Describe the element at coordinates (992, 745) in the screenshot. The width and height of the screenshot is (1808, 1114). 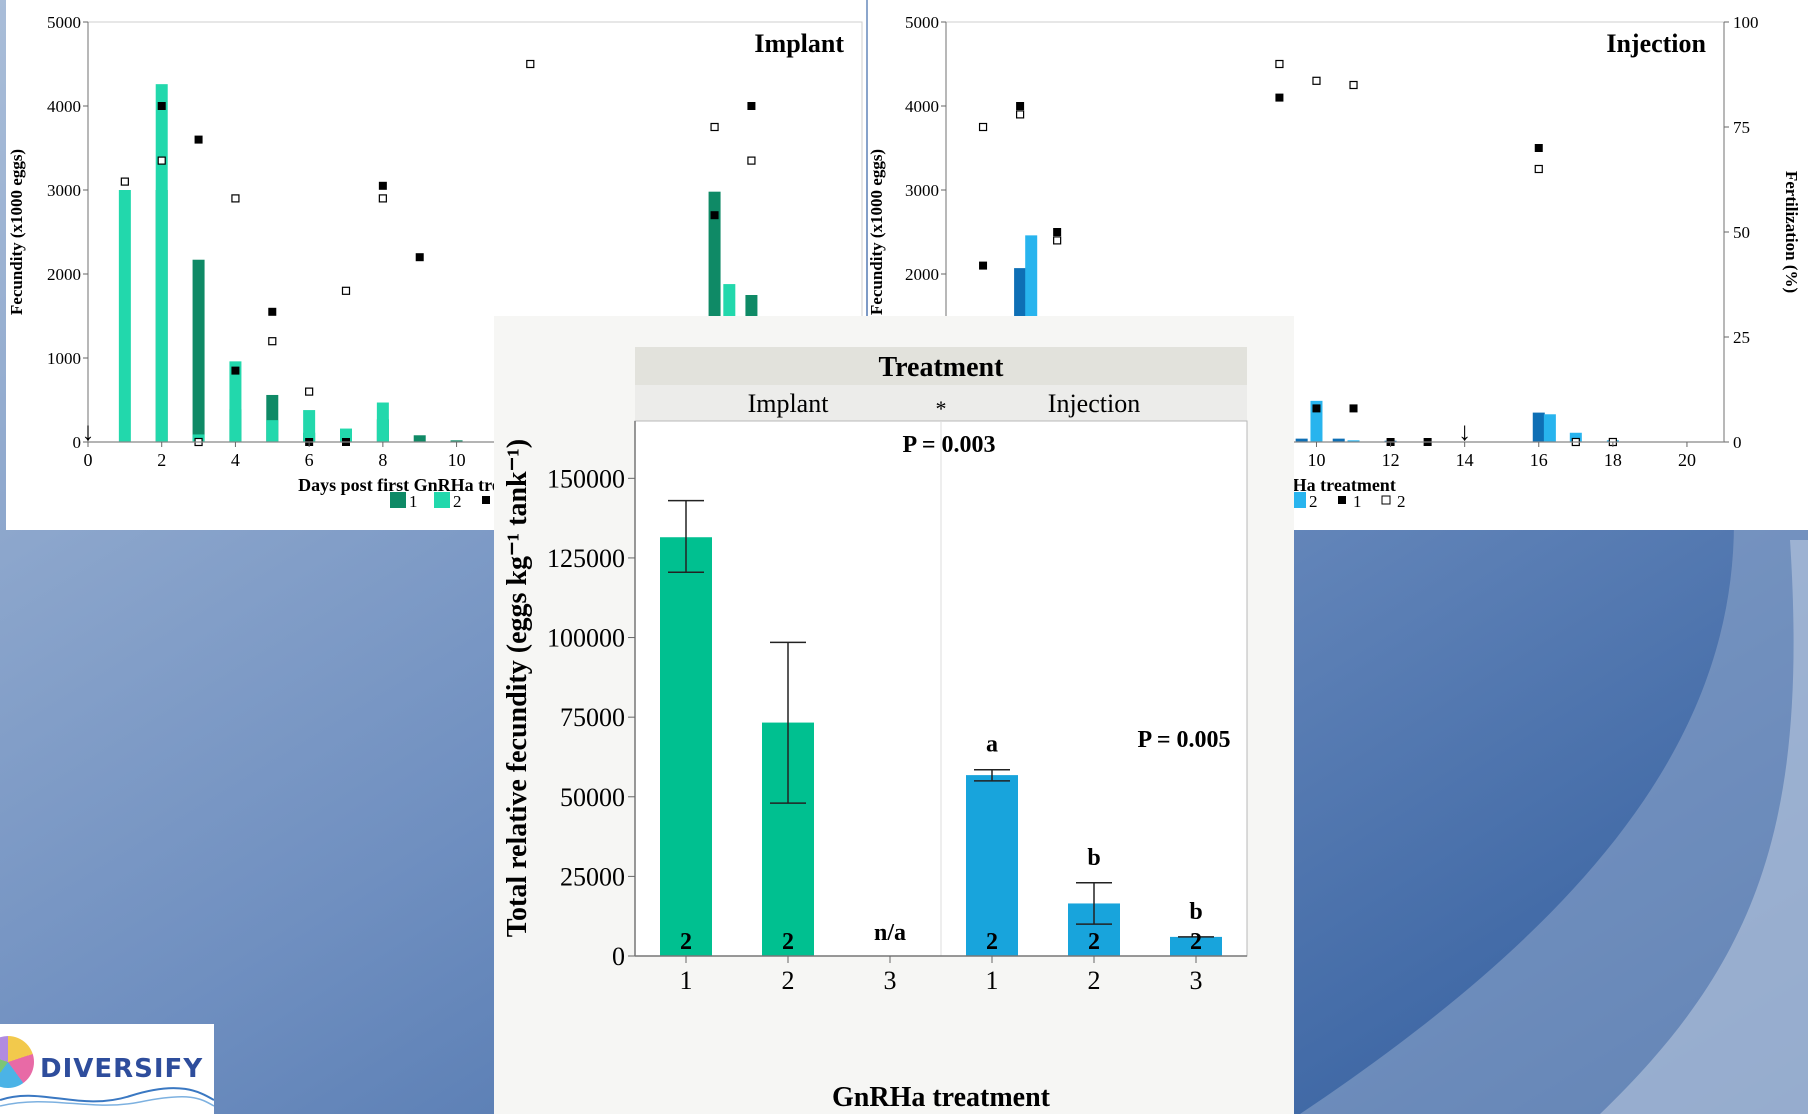
I see `significance-letter: a` at that location.